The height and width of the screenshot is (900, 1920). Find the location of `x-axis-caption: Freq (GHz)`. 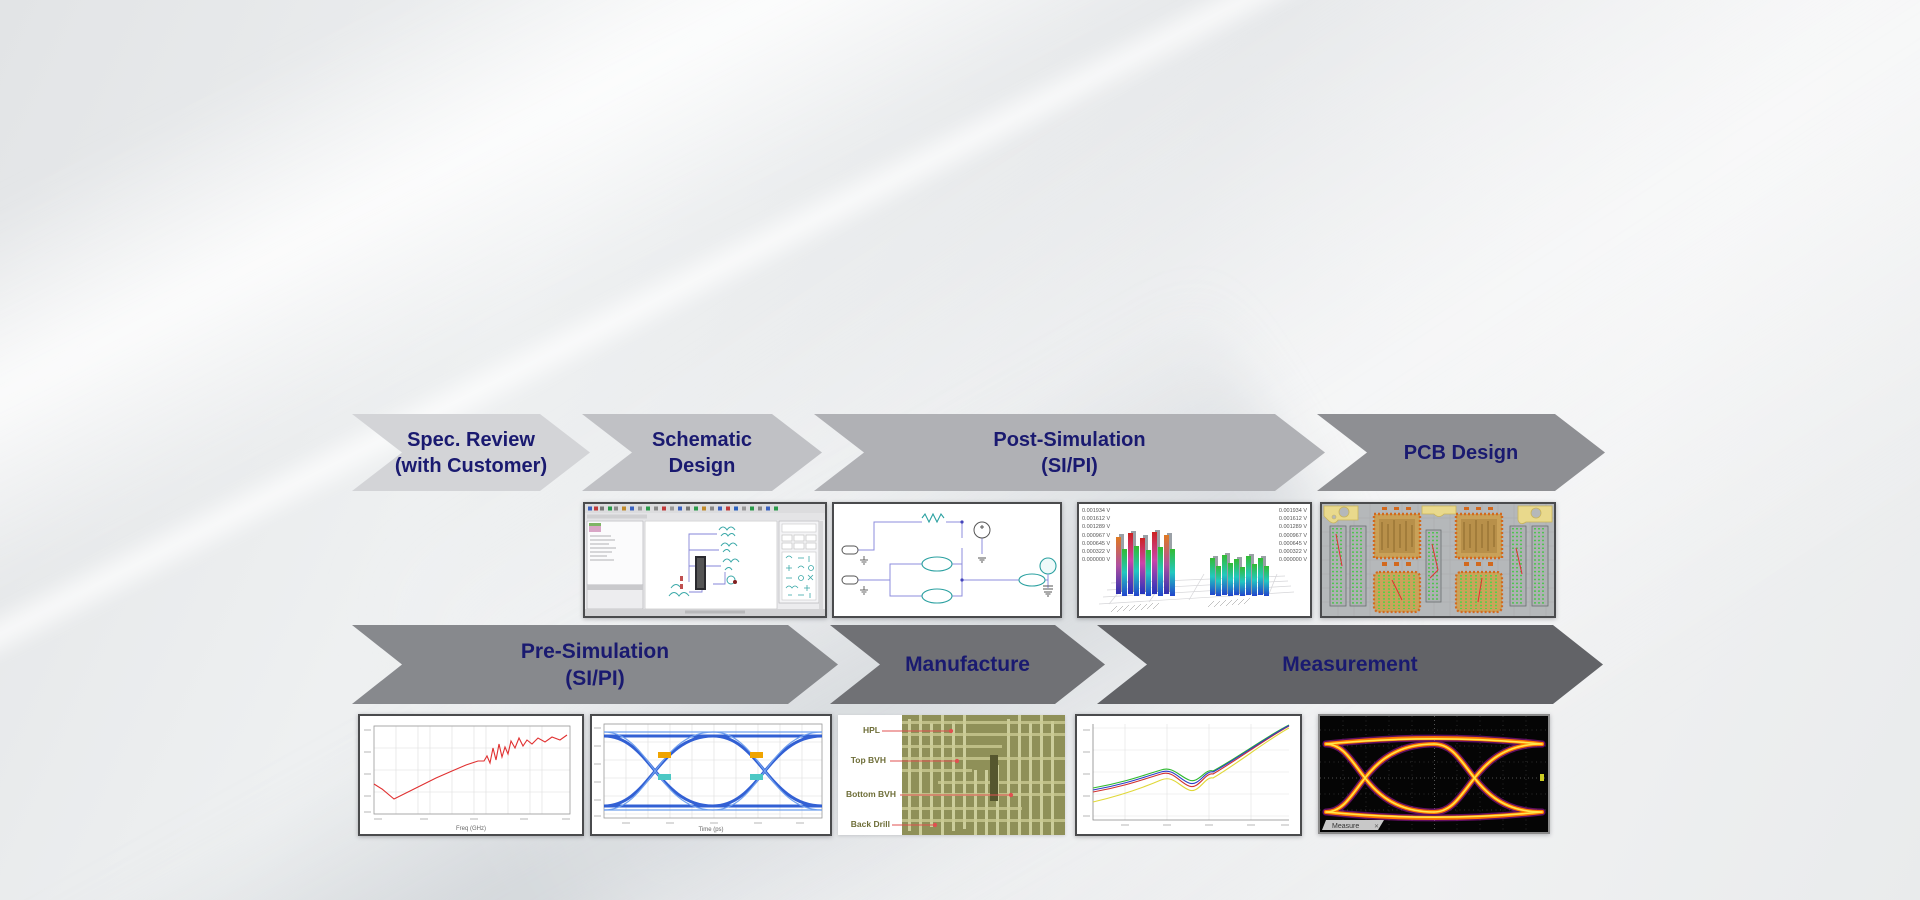

x-axis-caption: Freq (GHz) is located at coordinates (471, 829).